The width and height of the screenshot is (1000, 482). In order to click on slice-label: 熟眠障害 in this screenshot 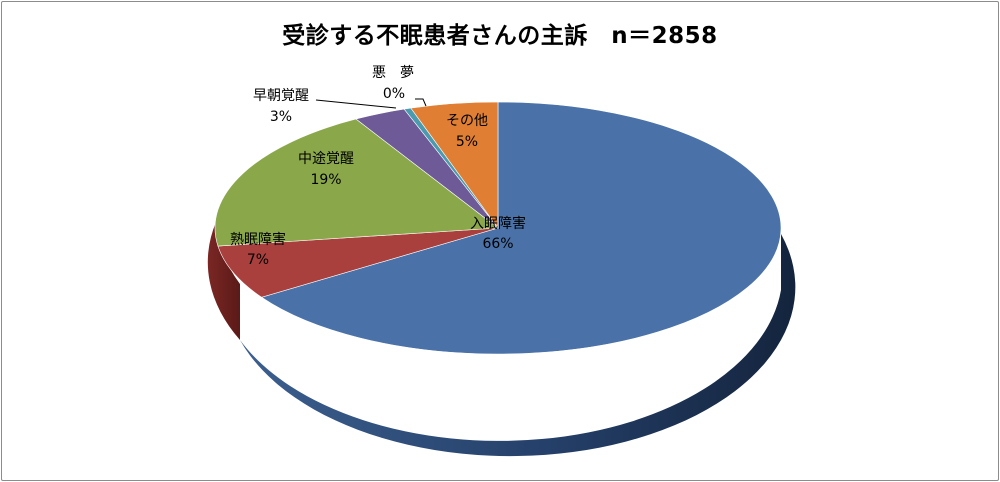, I will do `click(258, 240)`.